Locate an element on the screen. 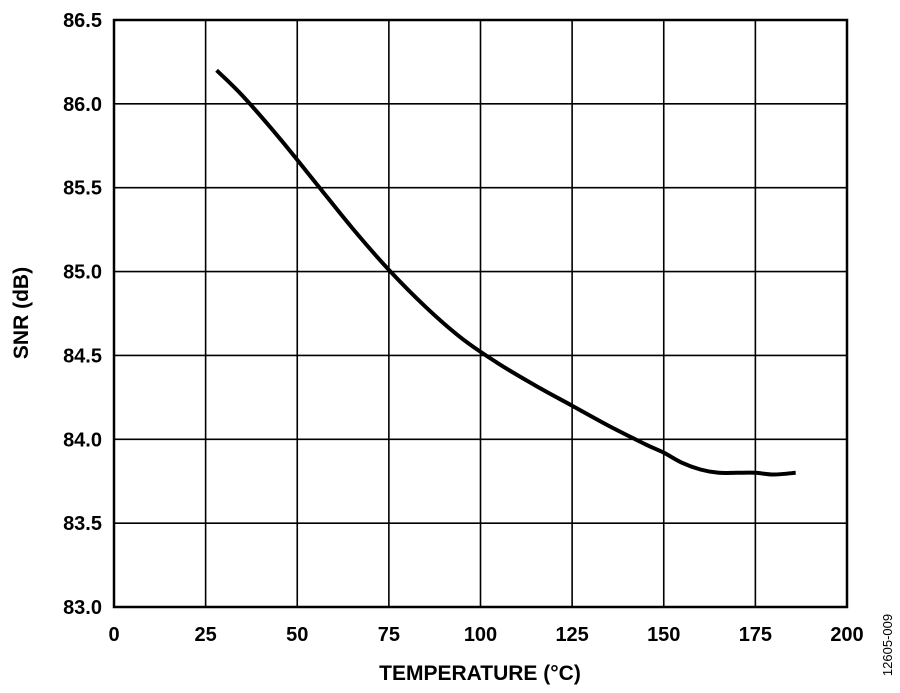 This screenshot has height=693, width=900. y-tick-label-85.0: 85.0 is located at coordinates (82, 273).